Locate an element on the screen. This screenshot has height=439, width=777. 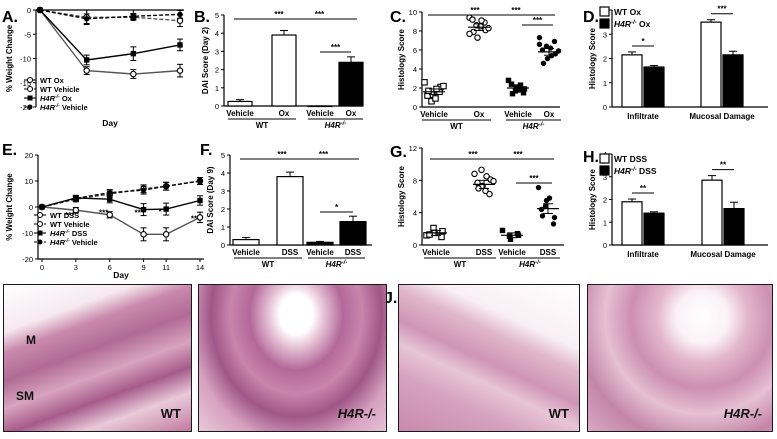
panel-g-y-tick-label: 4 is located at coordinates (415, 213).